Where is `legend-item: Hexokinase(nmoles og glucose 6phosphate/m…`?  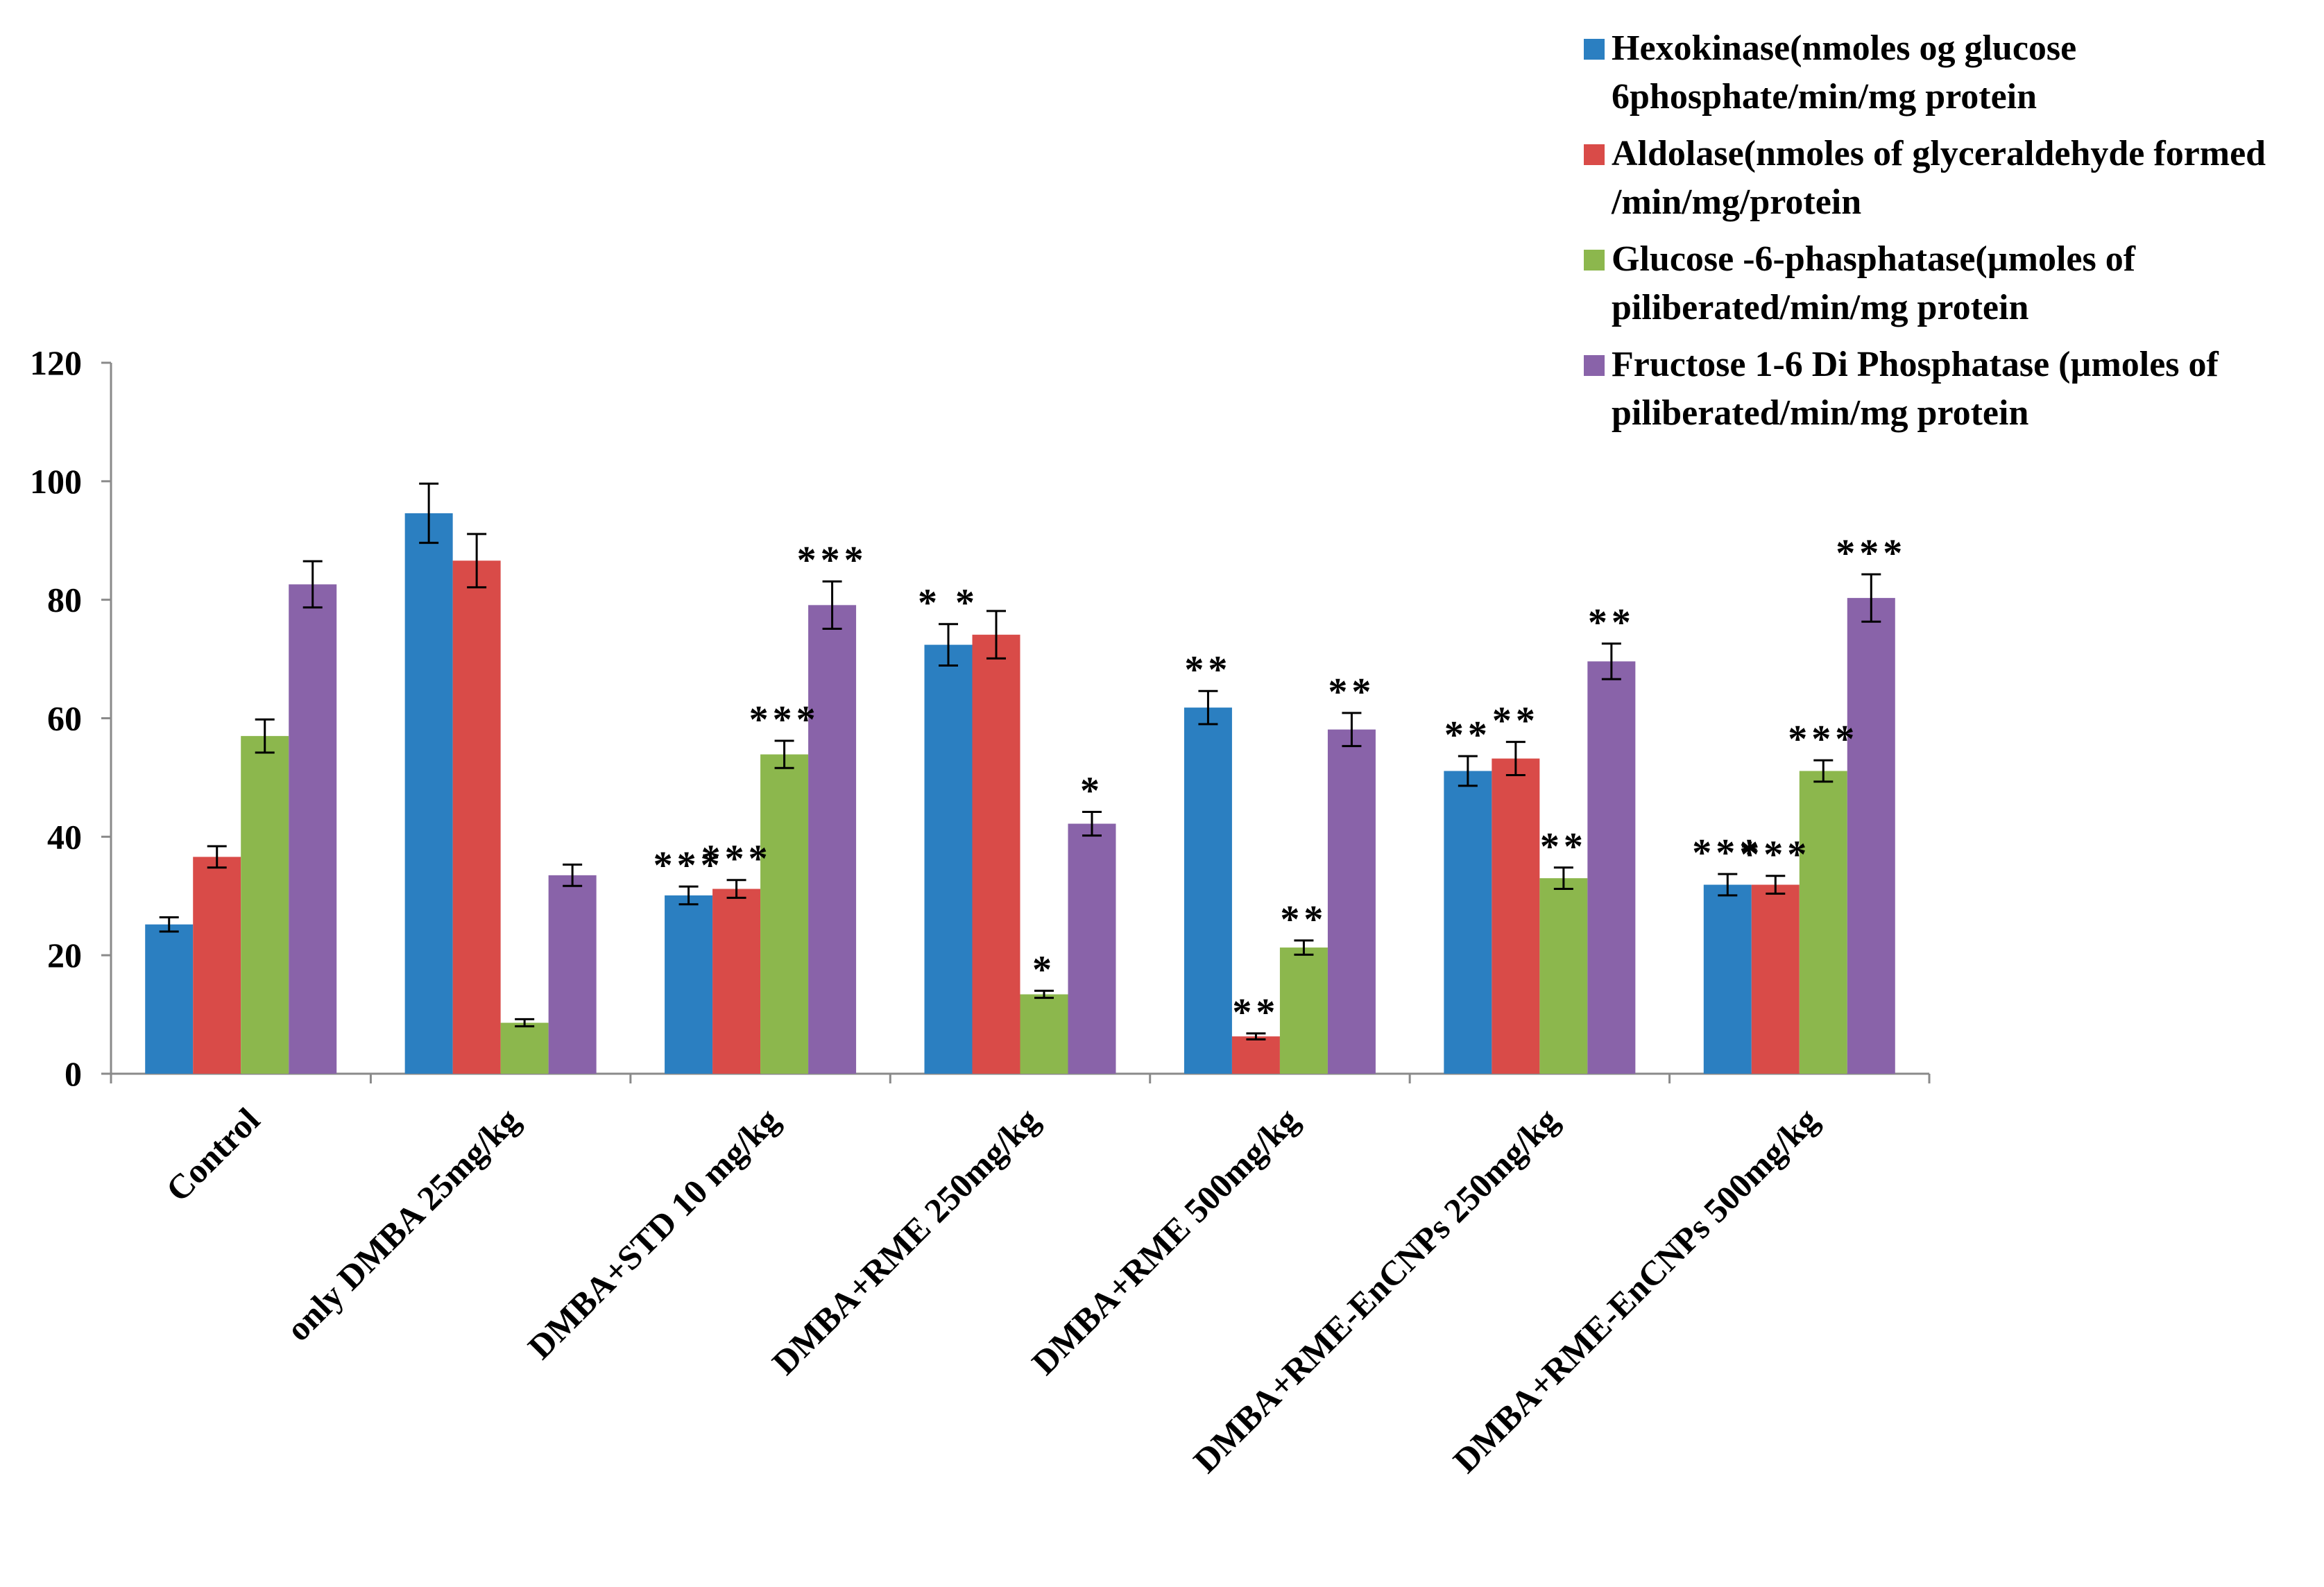
legend-item: Hexokinase(nmoles og glucose 6phosphate/m… is located at coordinates (1830, 72).